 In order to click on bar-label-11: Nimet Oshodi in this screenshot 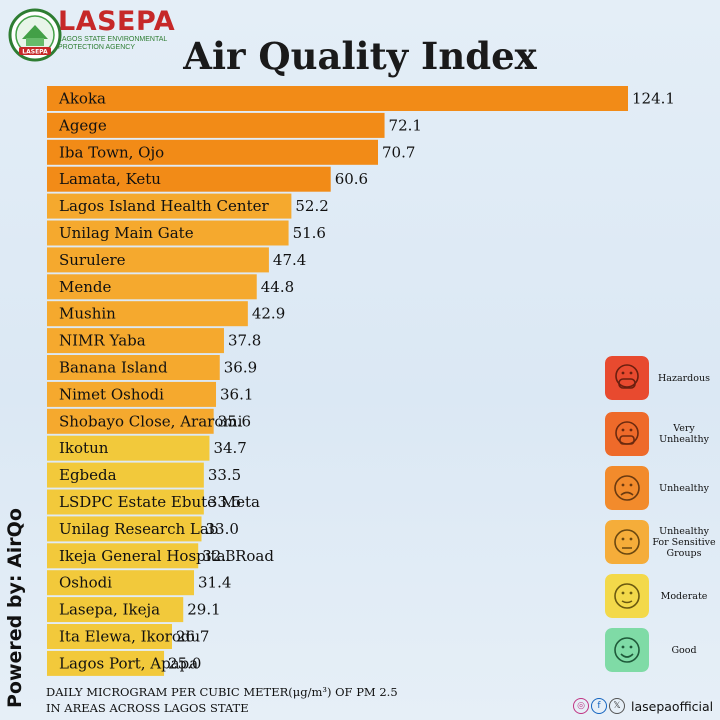, I will do `click(111, 394)`.